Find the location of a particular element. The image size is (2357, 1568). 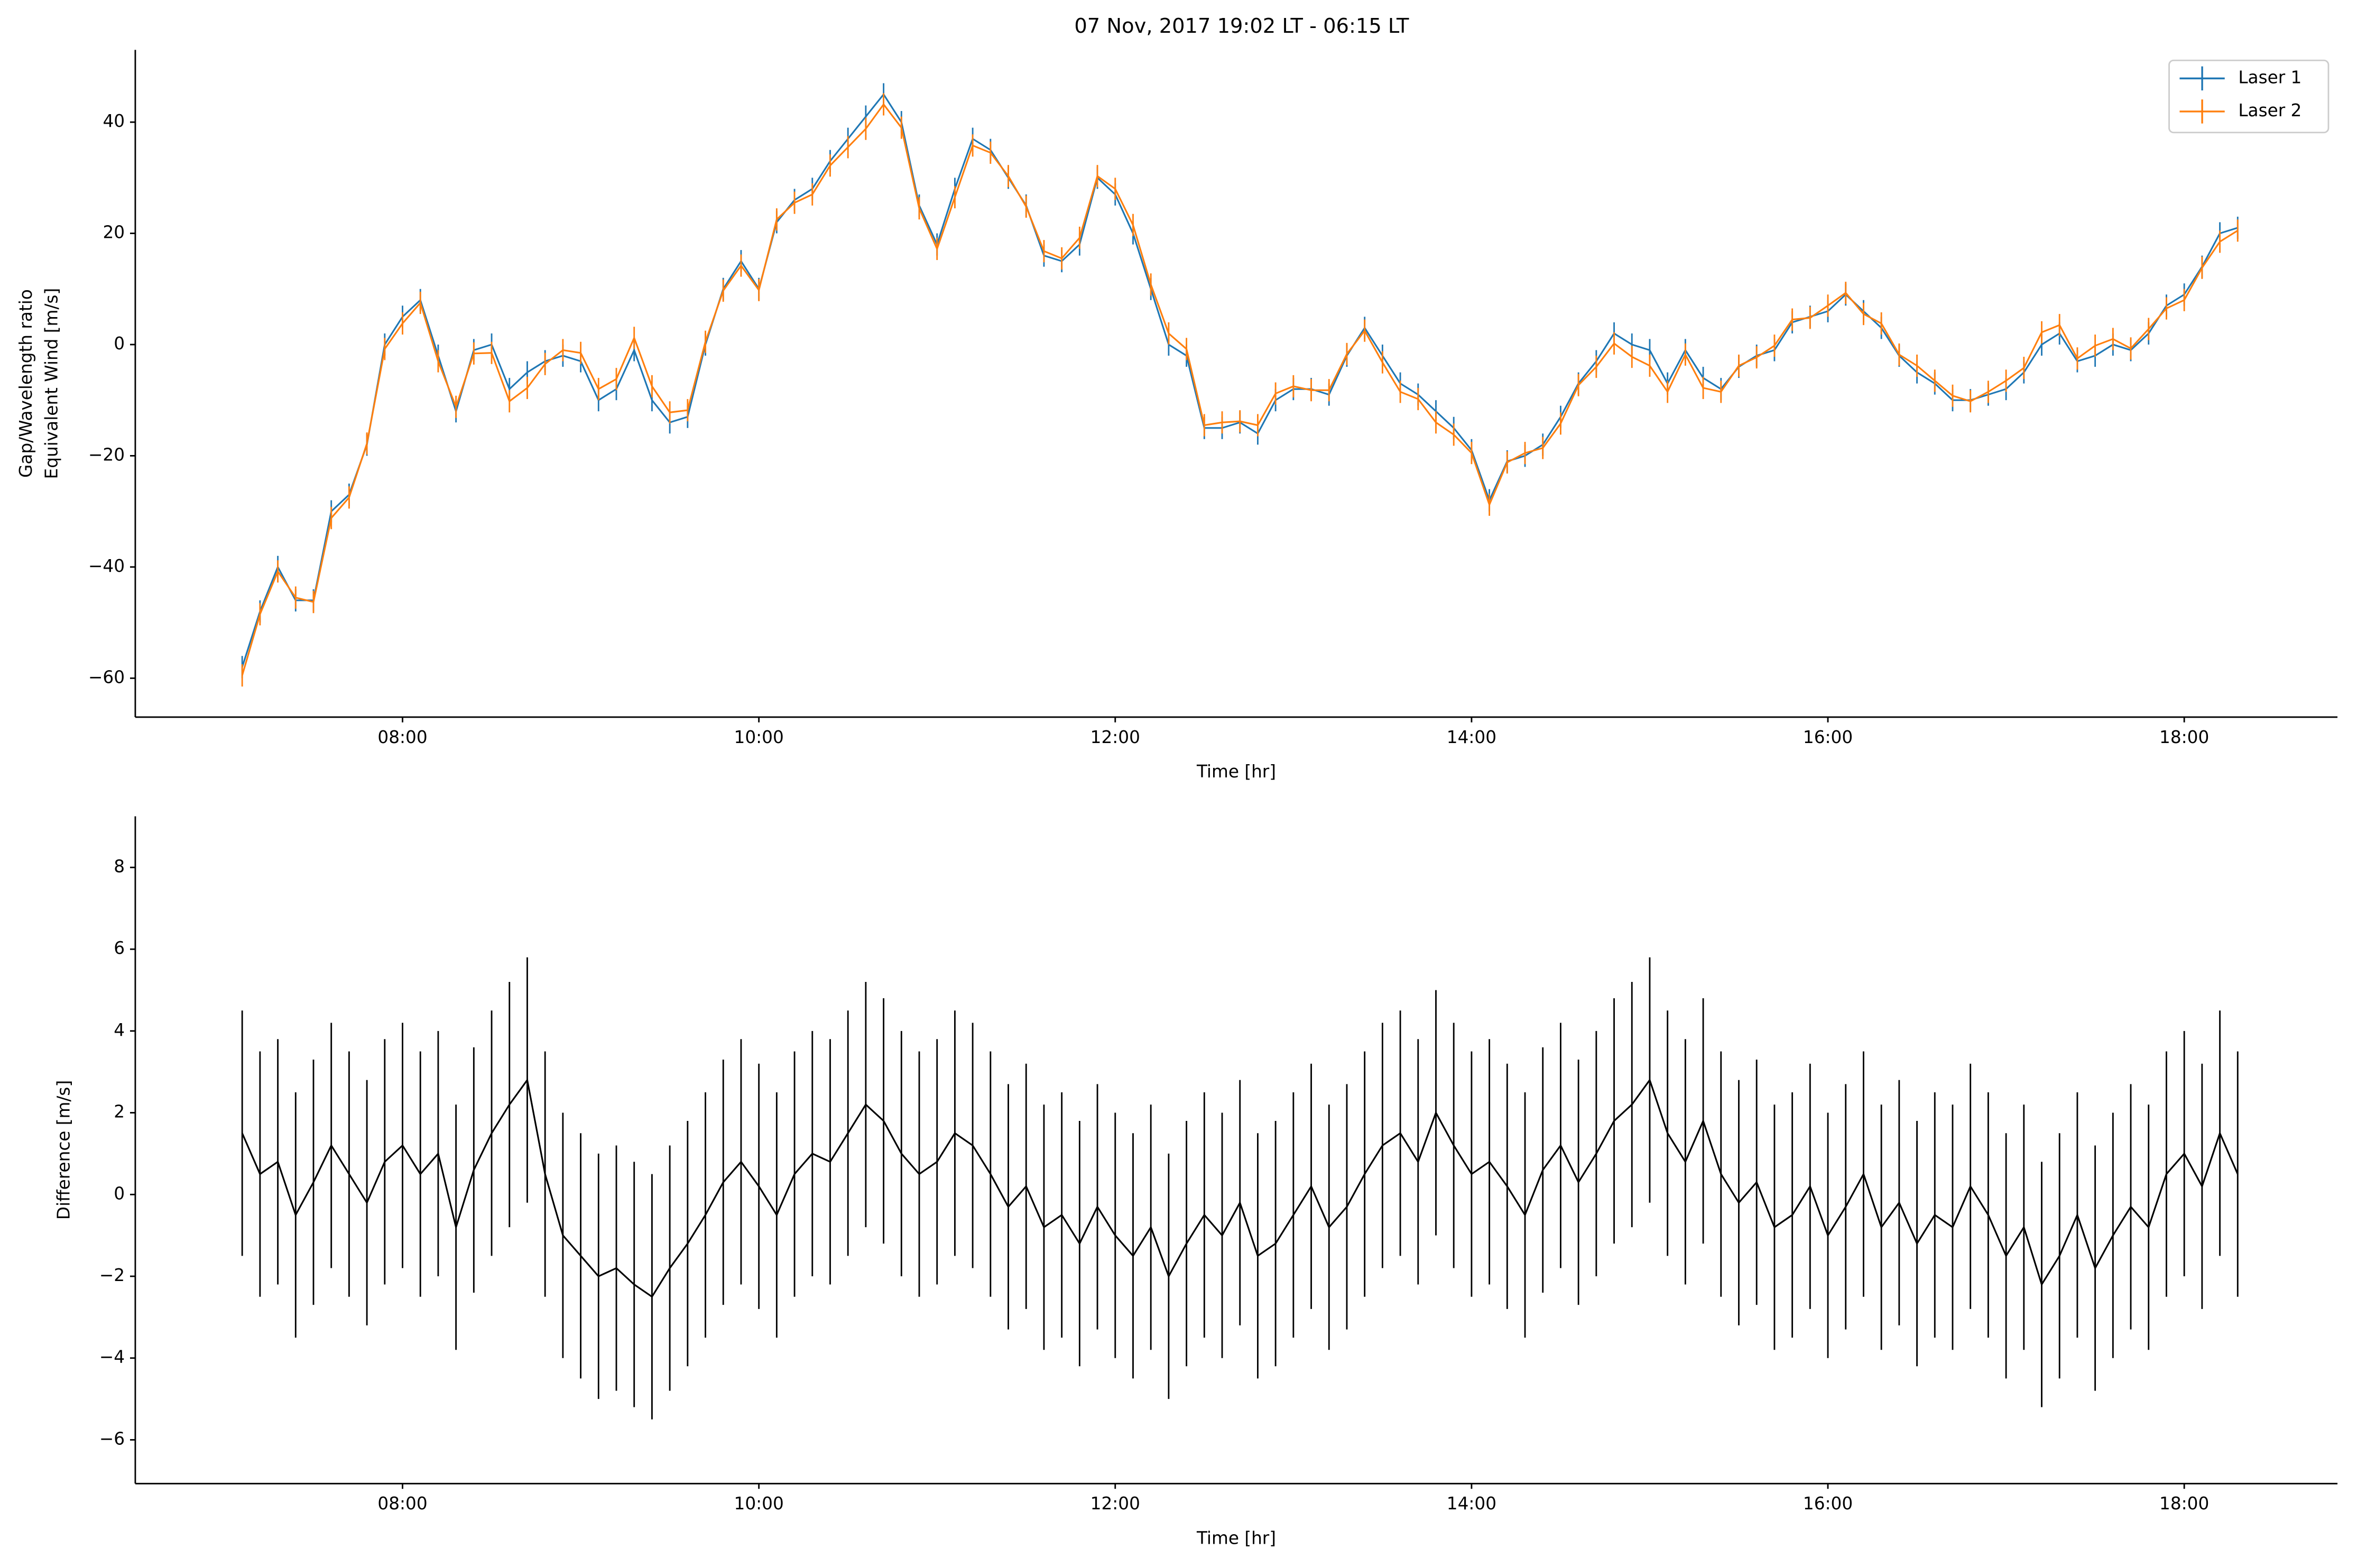

y-tick-label: −6 is located at coordinates (112, 1438).